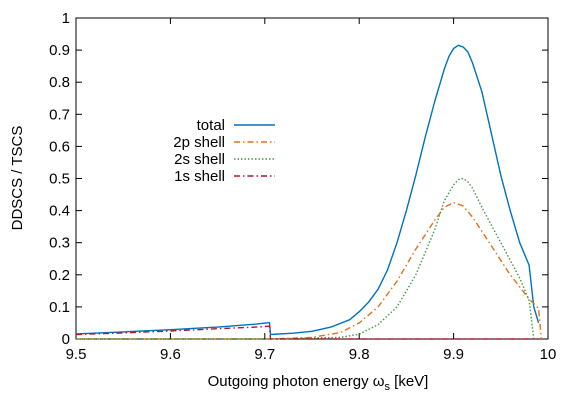 Image resolution: width=581 pixels, height=407 pixels. I want to click on y-tick-label: 0.9, so click(59, 50).